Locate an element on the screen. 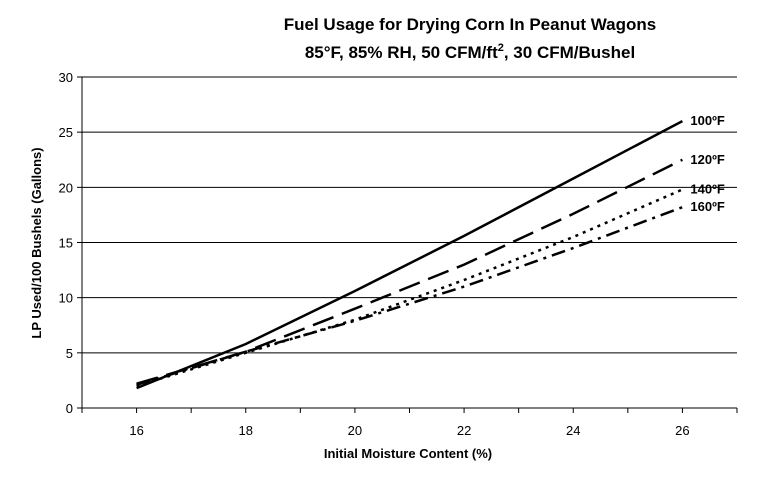 Image resolution: width=770 pixels, height=483 pixels. x-axis-label: Initial Moisture Content (%) is located at coordinates (408, 453).